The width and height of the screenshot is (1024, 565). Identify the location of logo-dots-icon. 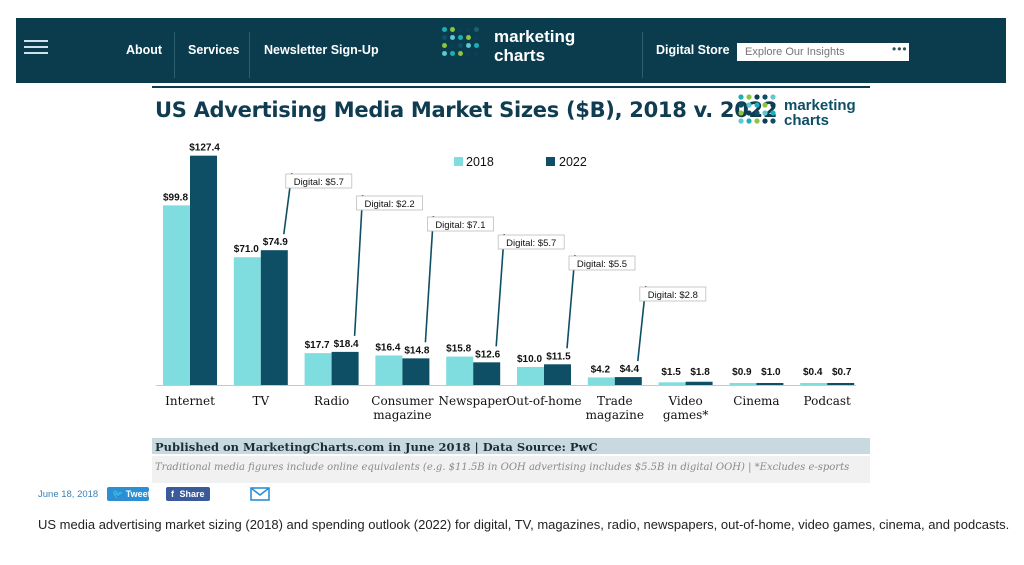
(460, 41).